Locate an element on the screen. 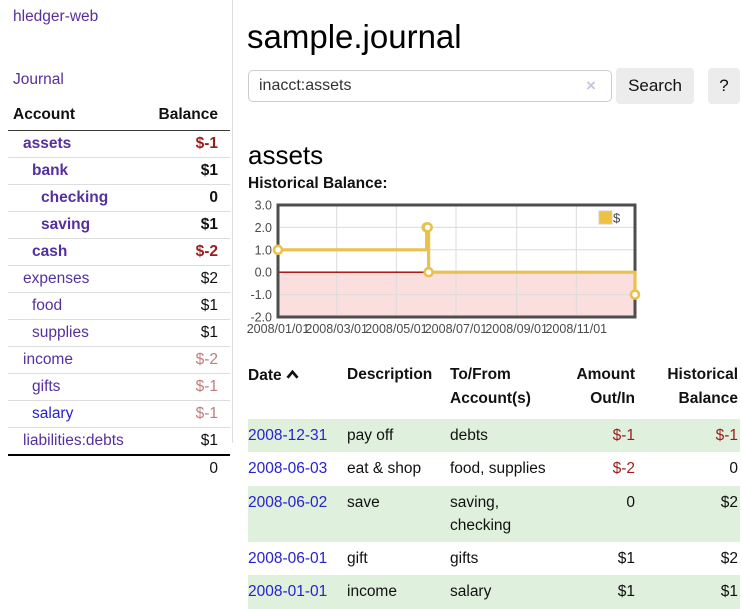  account-balance: 0 is located at coordinates (185, 198).